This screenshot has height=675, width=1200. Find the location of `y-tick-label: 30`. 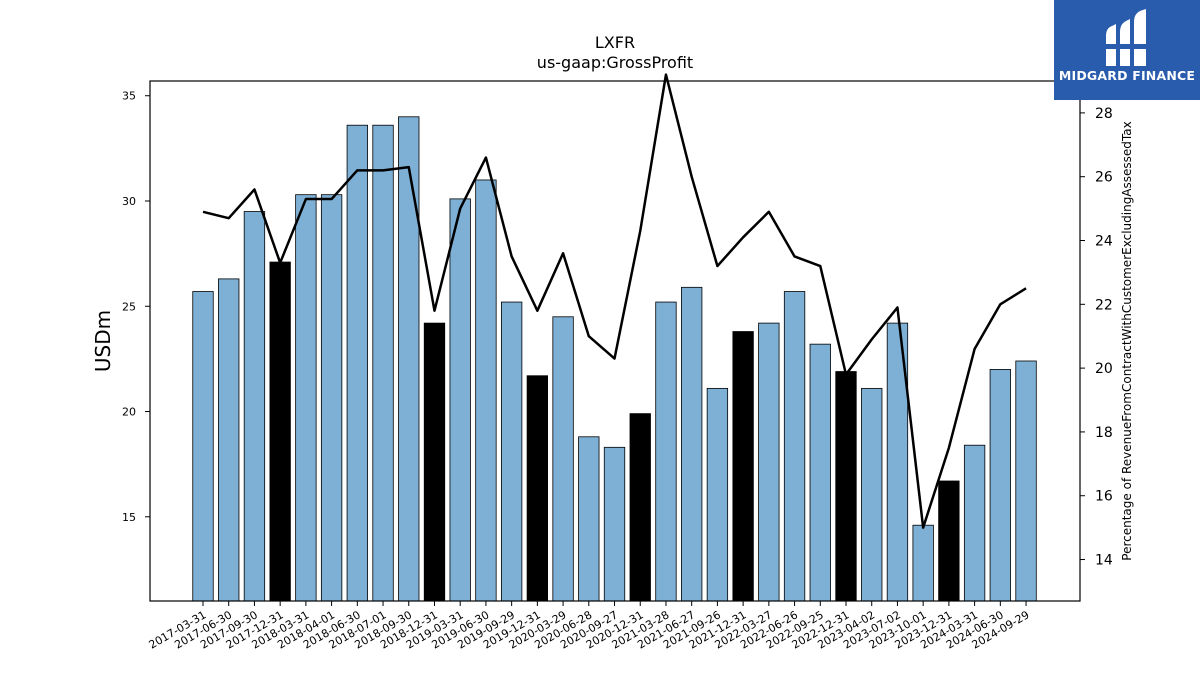

y-tick-label: 30 is located at coordinates (129, 201).